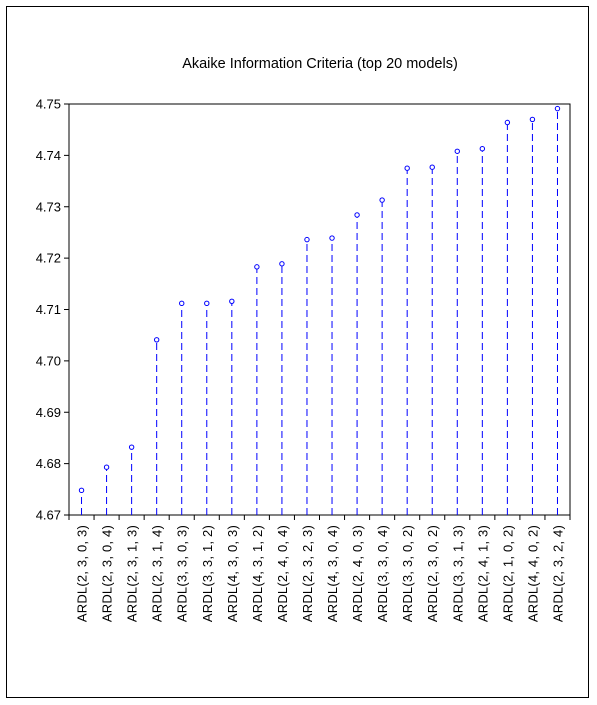  What do you see at coordinates (382, 573) in the screenshot?
I see `x-tick-label: ARDL(3, 3, 0, 4)` at bounding box center [382, 573].